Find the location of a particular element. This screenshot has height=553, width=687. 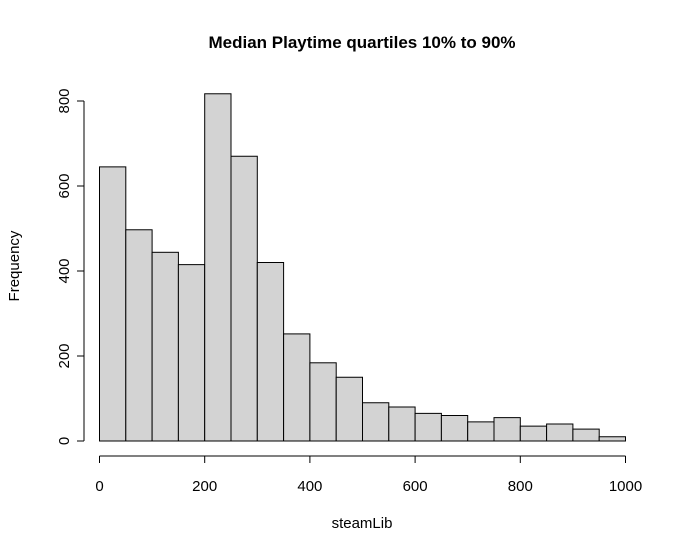

y-axis: 0 200 400 600 800 is located at coordinates (70, 266).